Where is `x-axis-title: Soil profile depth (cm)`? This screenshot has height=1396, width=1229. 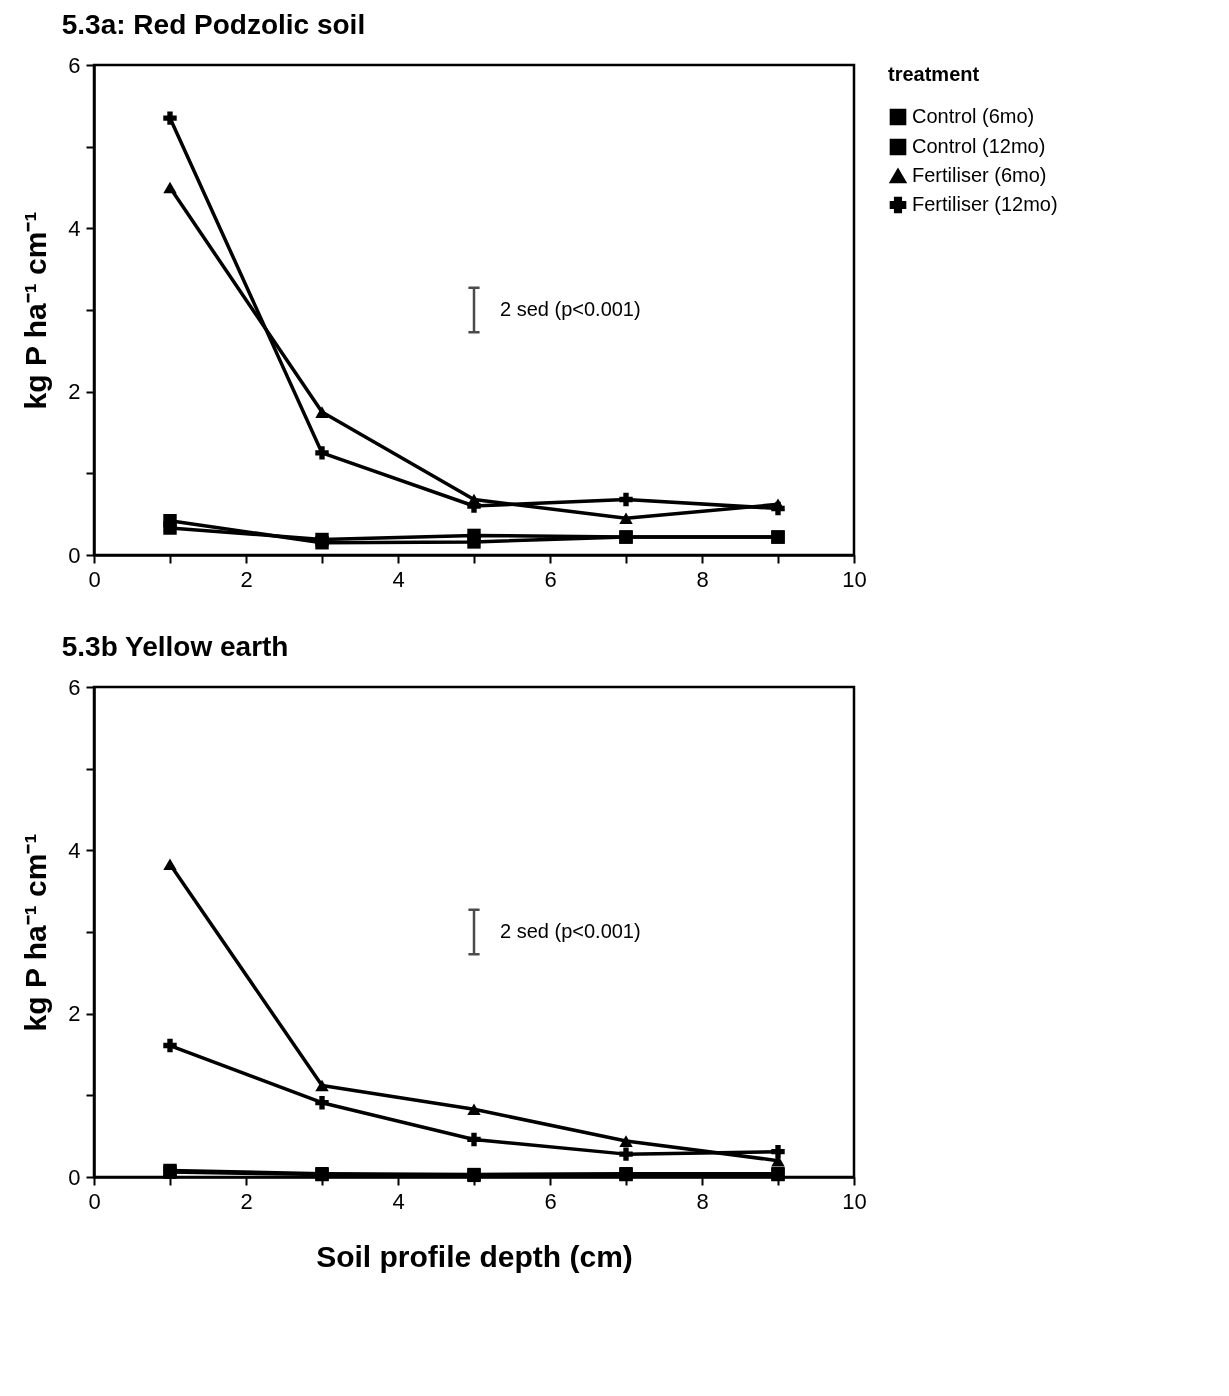 x-axis-title: Soil profile depth (cm) is located at coordinates (474, 1256).